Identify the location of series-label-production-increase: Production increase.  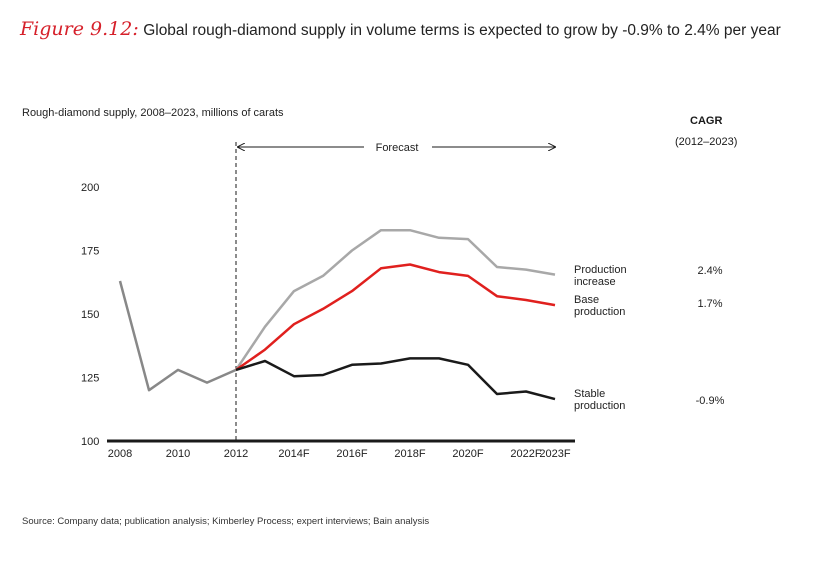
(600, 276).